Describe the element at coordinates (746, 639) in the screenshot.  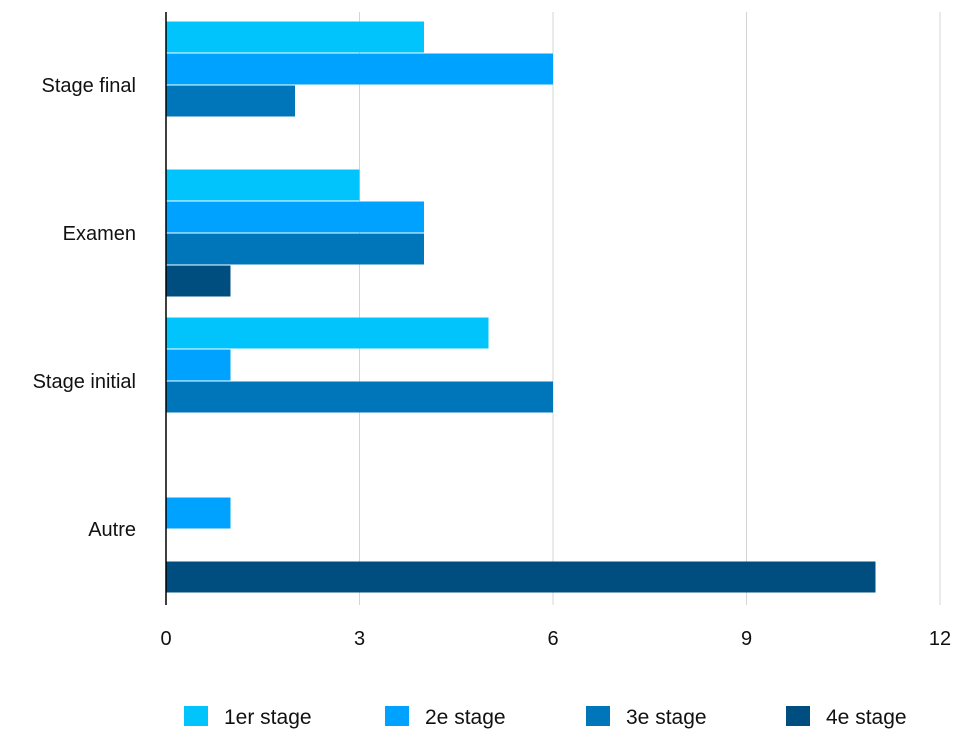
I see `x-tick-label: 9` at that location.